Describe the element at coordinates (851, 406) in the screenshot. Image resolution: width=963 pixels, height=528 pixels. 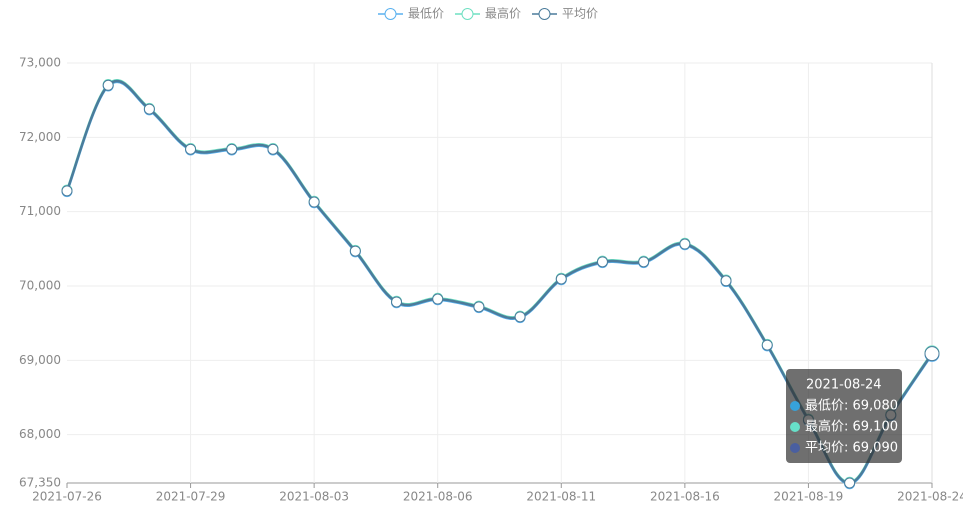
I see `tooltip-row: 最低价: 69,080` at that location.